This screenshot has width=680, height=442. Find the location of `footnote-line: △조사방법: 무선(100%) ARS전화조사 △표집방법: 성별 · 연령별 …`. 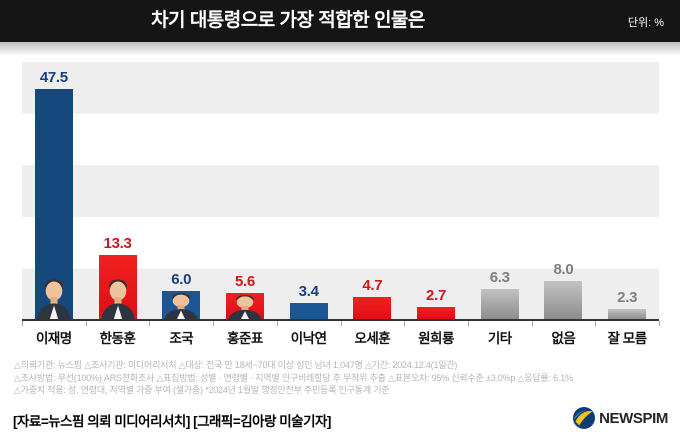

footnote-line: △조사방법: 무선(100%) ARS전화조사 △표집방법: 성별 · 연령별 … is located at coordinates (293, 377).